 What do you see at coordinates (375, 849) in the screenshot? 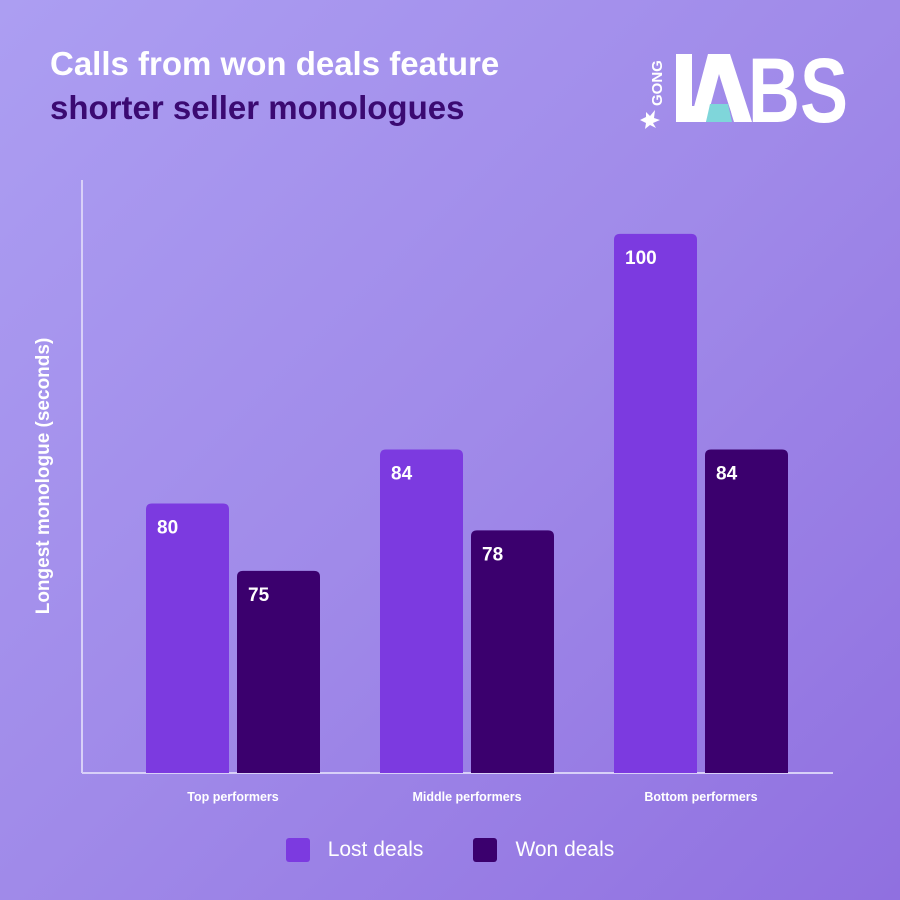
I see `legend-label-lost: Lost deals` at bounding box center [375, 849].